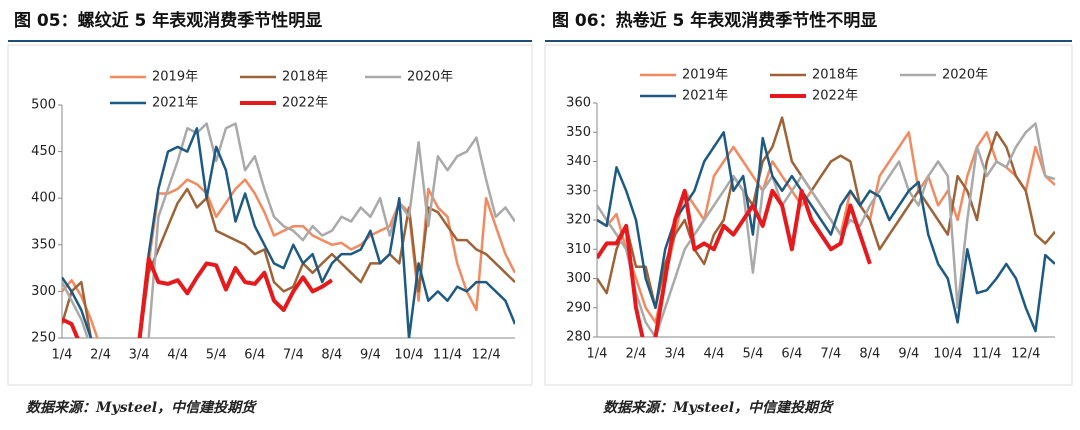 This screenshot has width=1080, height=430. What do you see at coordinates (578, 220) in the screenshot?
I see `y-tick-label: 320` at bounding box center [578, 220].